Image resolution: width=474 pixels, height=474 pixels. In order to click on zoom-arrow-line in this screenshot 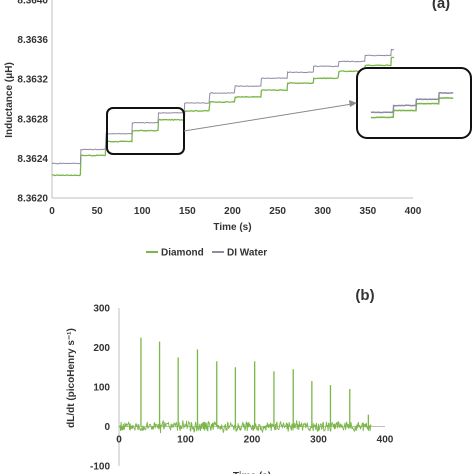, I will do `click(268, 117)`.